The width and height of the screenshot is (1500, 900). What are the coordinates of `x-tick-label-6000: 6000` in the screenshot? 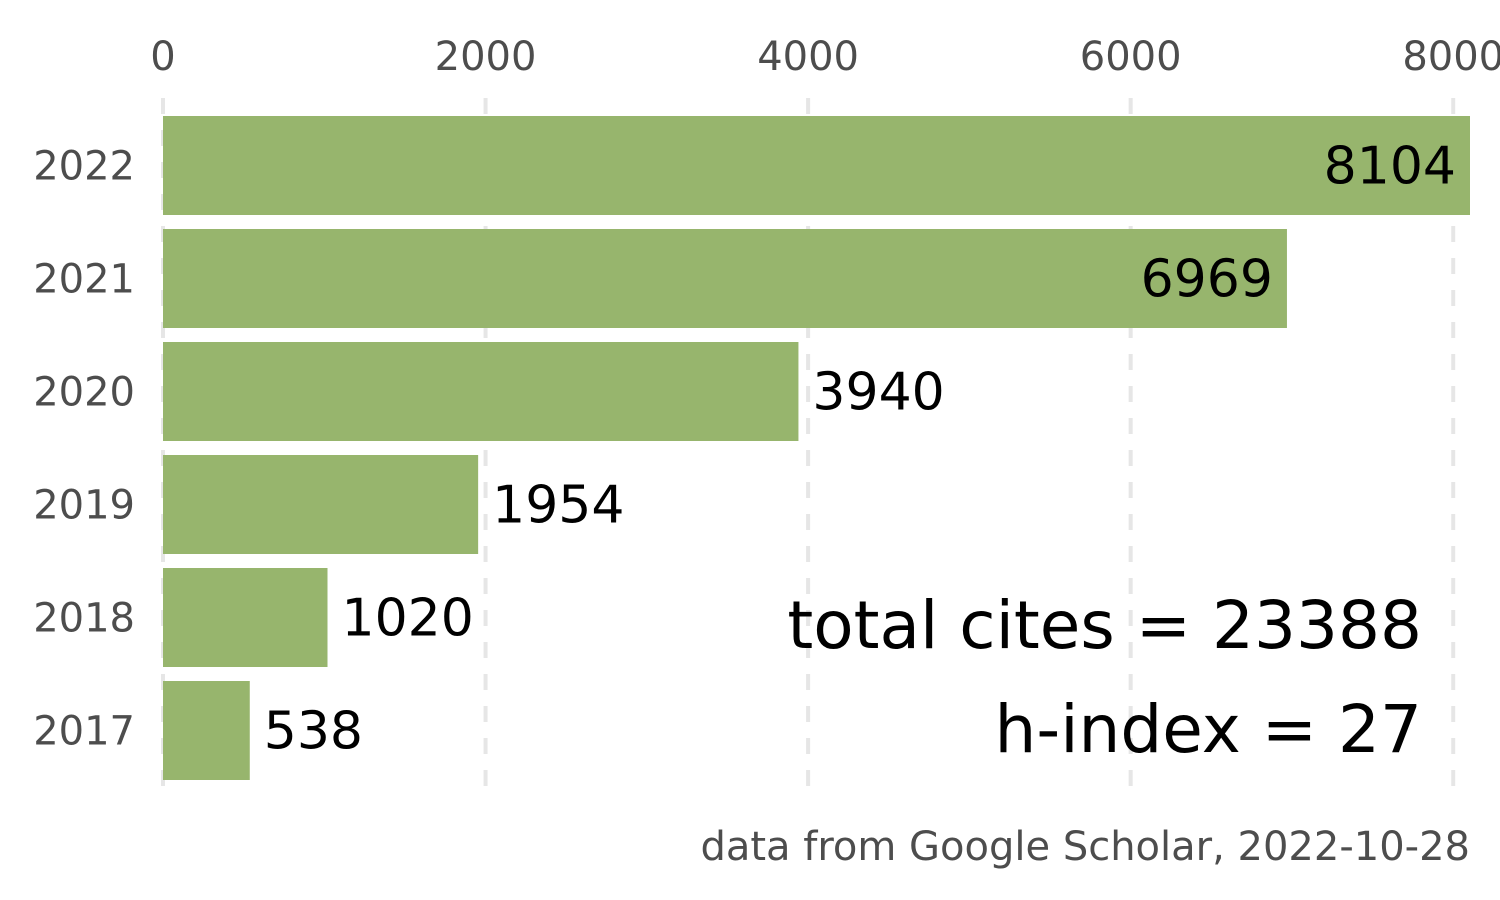 It's located at (1131, 57).